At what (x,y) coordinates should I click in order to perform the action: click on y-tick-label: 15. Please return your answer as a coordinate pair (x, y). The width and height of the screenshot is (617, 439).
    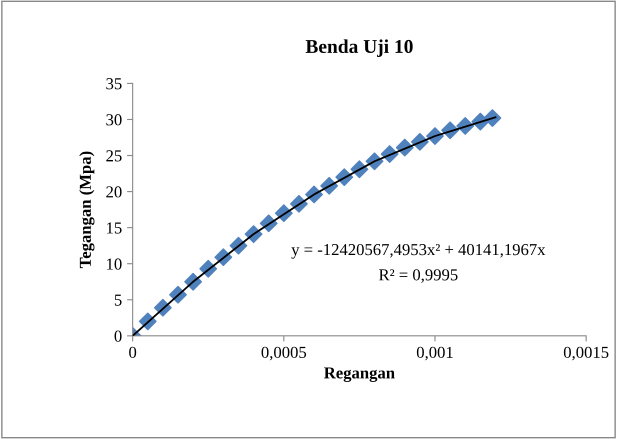
    Looking at the image, I should click on (114, 228).